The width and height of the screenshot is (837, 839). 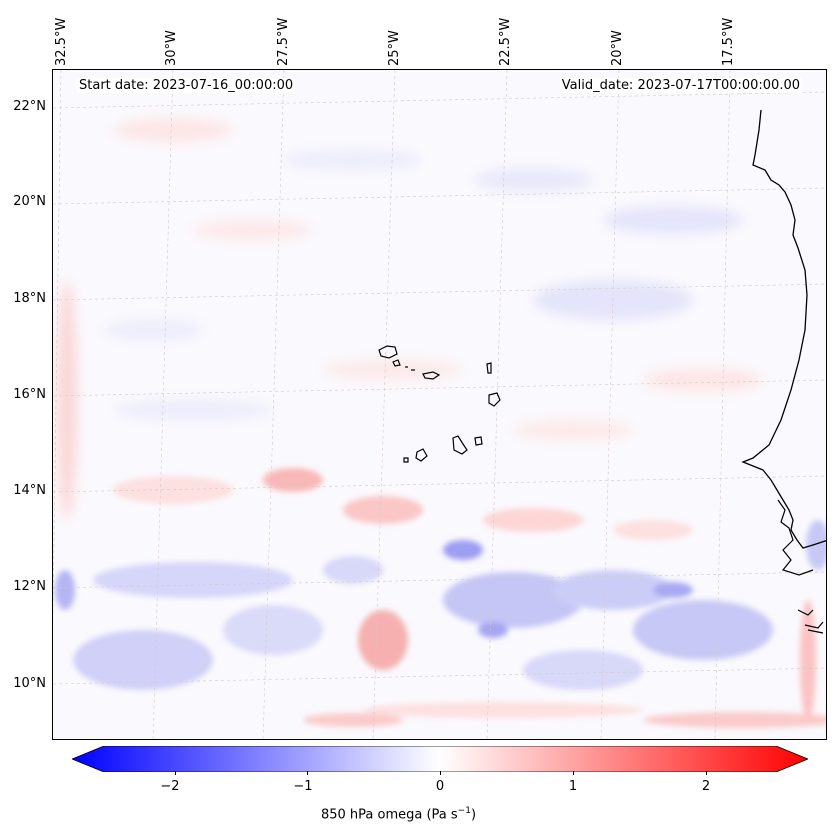 I want to click on lat-label-16n: 16°N, so click(x=29, y=394).